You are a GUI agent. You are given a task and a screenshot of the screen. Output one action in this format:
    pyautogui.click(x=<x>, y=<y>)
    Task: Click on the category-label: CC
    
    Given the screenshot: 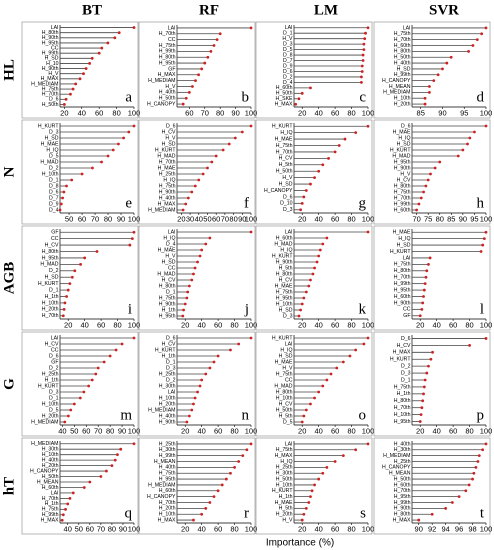 What is the action you would take?
    pyautogui.click(x=55, y=48)
    